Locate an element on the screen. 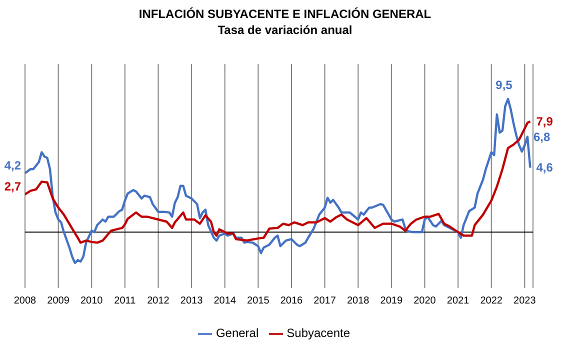 The image size is (561, 345). x-tick-label: 2017 is located at coordinates (325, 300).